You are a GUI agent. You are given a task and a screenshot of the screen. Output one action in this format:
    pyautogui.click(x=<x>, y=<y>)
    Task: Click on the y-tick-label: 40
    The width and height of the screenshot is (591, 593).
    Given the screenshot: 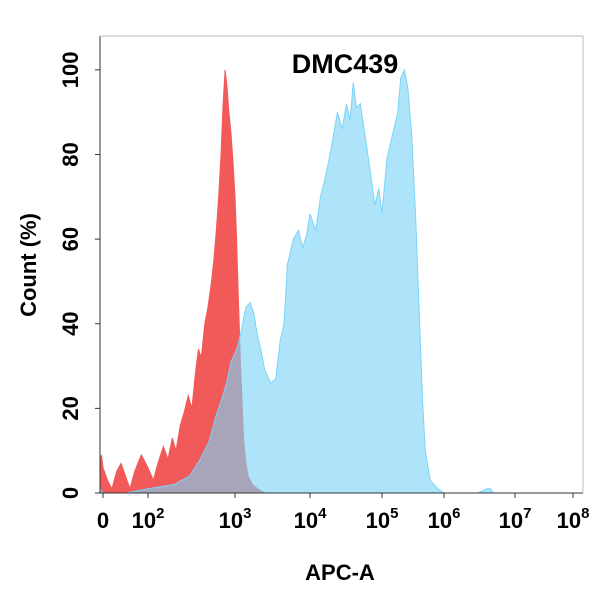 What is the action you would take?
    pyautogui.click(x=70, y=323)
    